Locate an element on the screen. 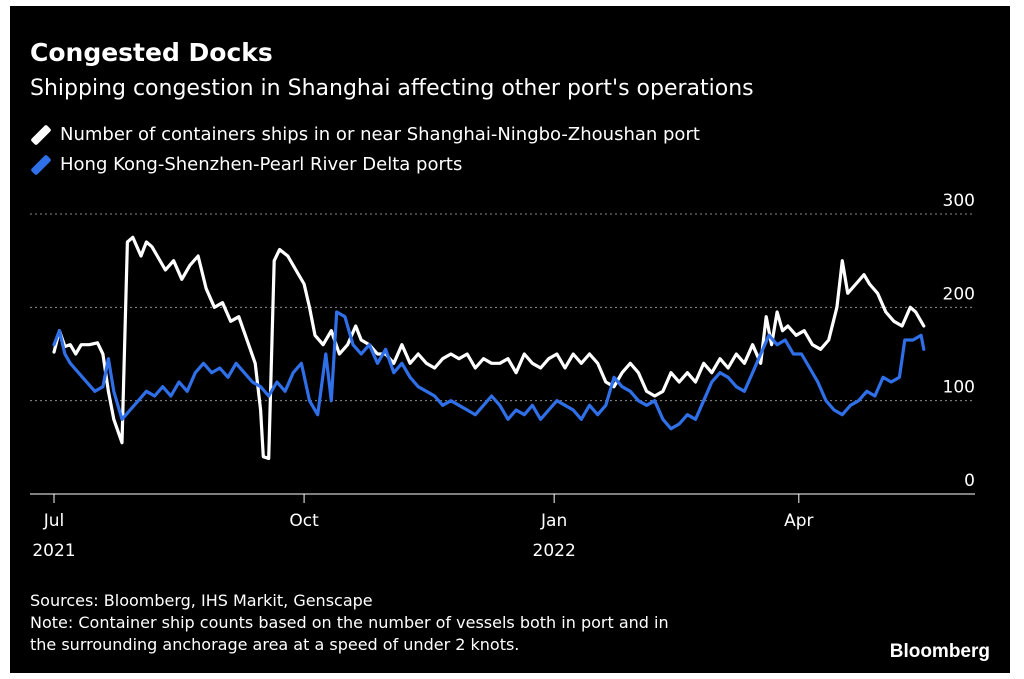 This screenshot has height=679, width=1024. x-tick-label-3: Apr is located at coordinates (798, 521).